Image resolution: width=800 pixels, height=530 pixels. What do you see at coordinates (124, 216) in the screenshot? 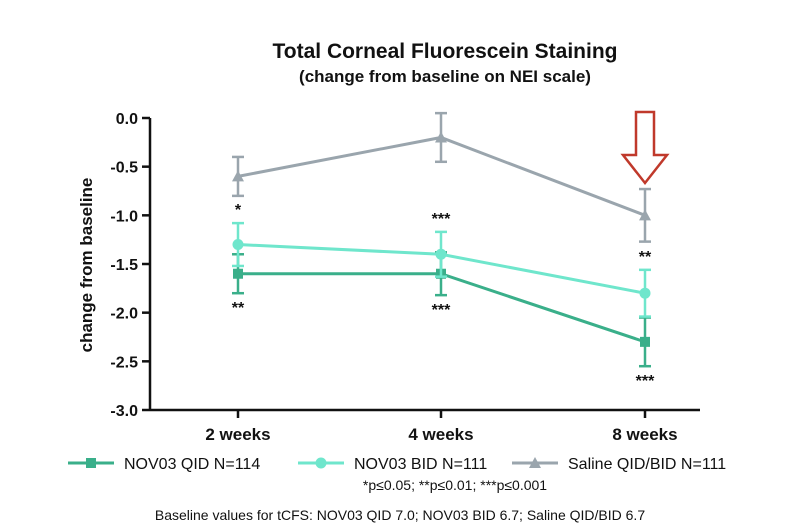
I see `y-tick-label: -1.0` at bounding box center [124, 216].